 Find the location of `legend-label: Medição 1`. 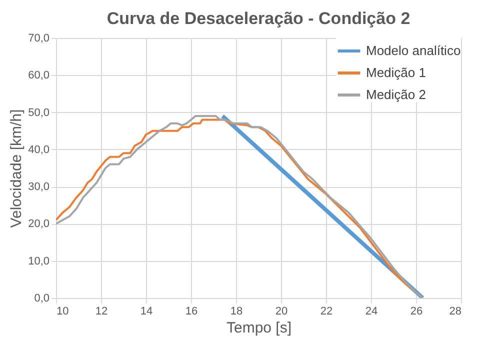

legend-label: Medição 1 is located at coordinates (396, 72).